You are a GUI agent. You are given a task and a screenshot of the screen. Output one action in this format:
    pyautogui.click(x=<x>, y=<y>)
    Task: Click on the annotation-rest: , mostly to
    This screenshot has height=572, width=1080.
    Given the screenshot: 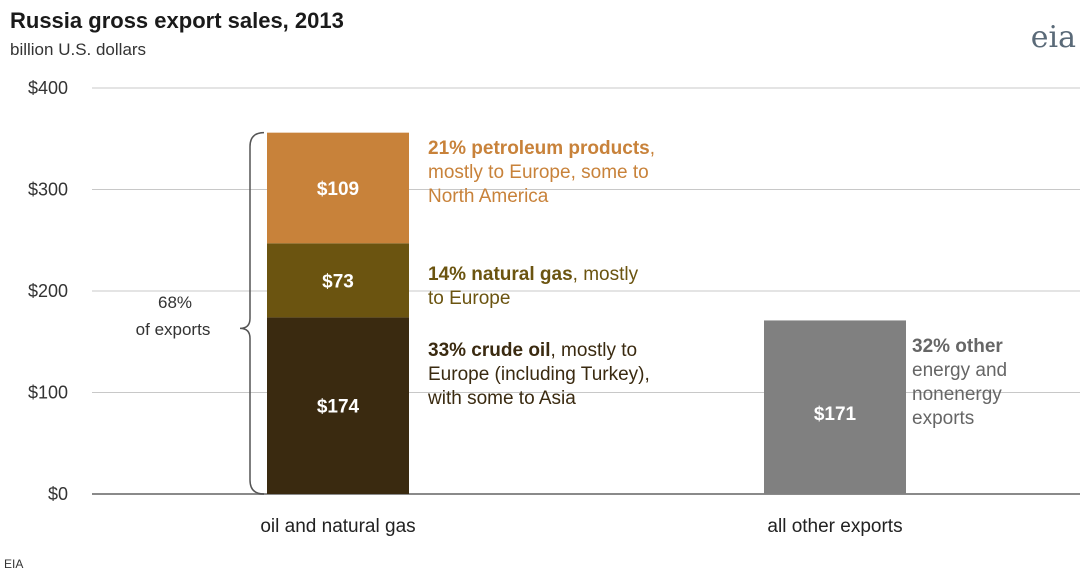 What is the action you would take?
    pyautogui.click(x=594, y=350)
    